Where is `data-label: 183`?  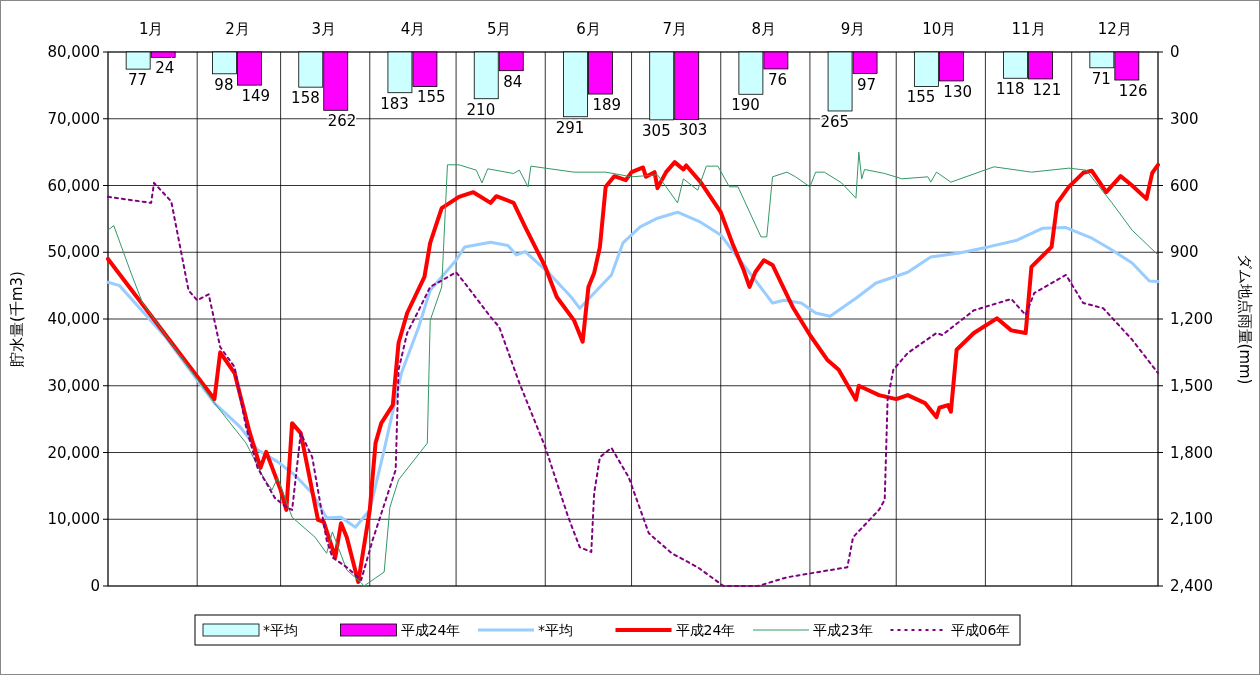
data-label: 183 is located at coordinates (394, 103).